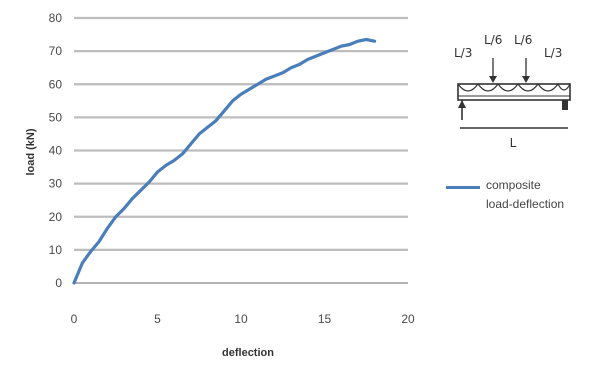 Image resolution: width=602 pixels, height=370 pixels. Describe the element at coordinates (408, 319) in the screenshot. I see `x-tick-label-4: 20` at that location.